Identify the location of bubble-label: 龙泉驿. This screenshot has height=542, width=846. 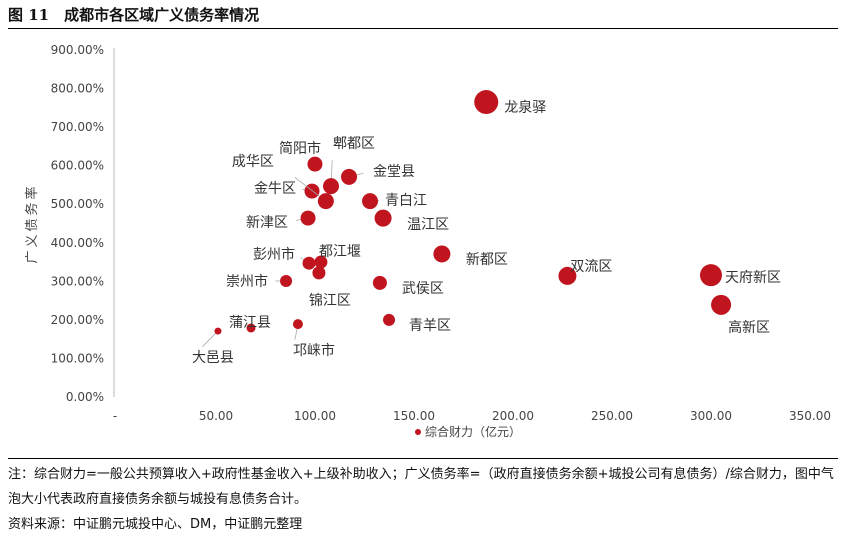
(525, 107).